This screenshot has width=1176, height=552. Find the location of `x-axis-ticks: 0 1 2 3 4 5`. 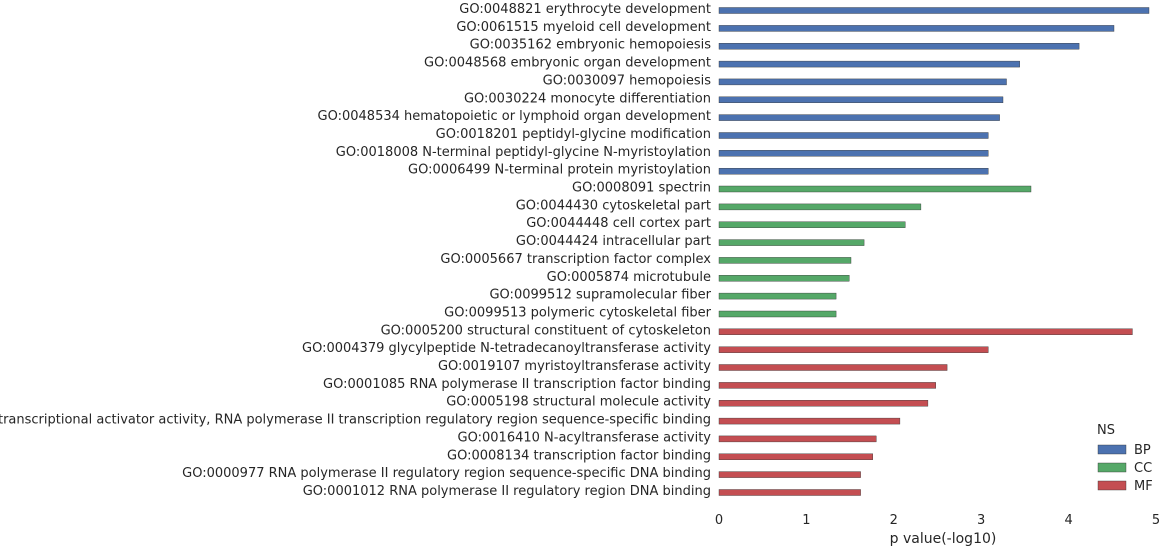

x-axis-ticks: 0 1 2 3 4 5 is located at coordinates (937, 520).